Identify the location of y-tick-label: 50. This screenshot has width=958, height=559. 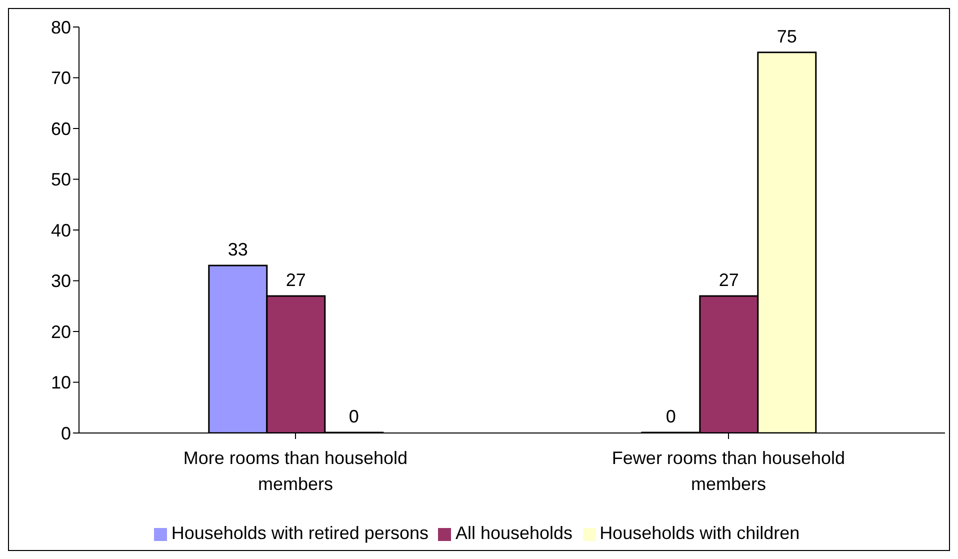
(60, 180).